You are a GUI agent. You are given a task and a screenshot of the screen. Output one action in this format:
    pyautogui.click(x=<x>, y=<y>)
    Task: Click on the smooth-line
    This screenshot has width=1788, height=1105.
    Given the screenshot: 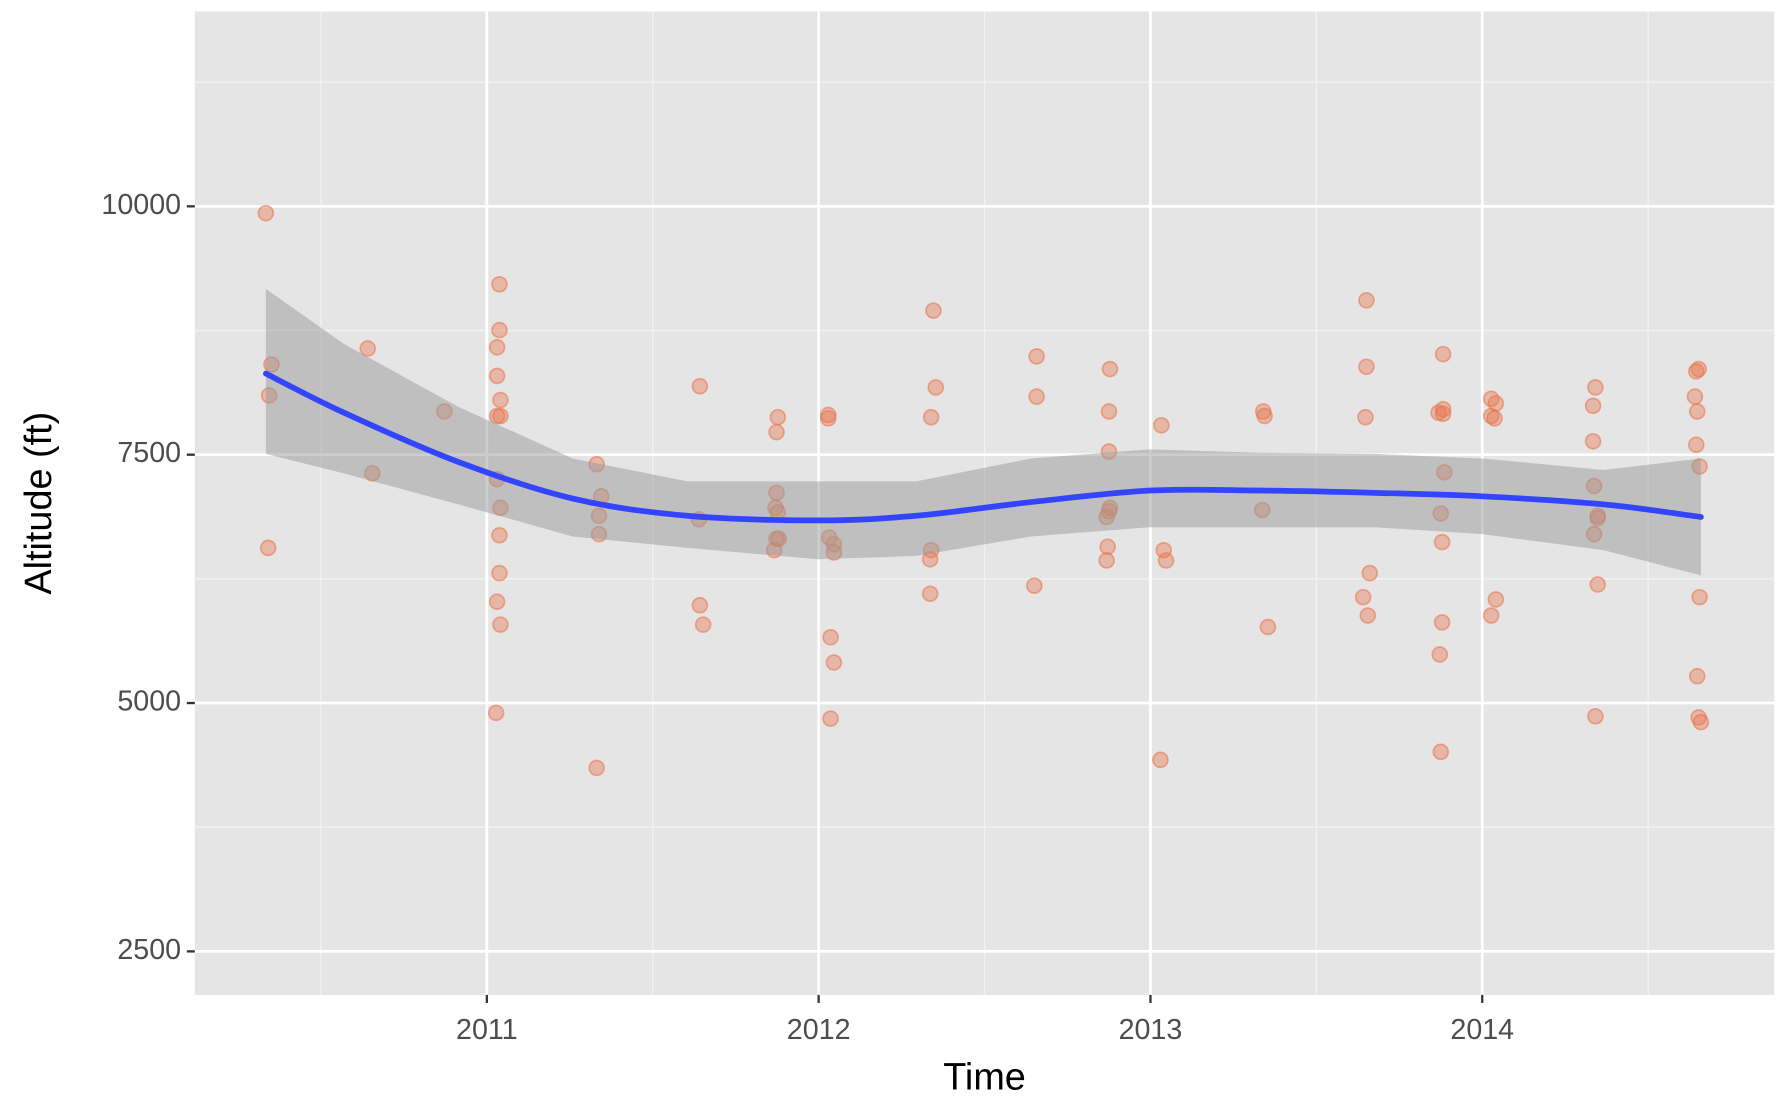 What is the action you would take?
    pyautogui.click(x=983, y=447)
    